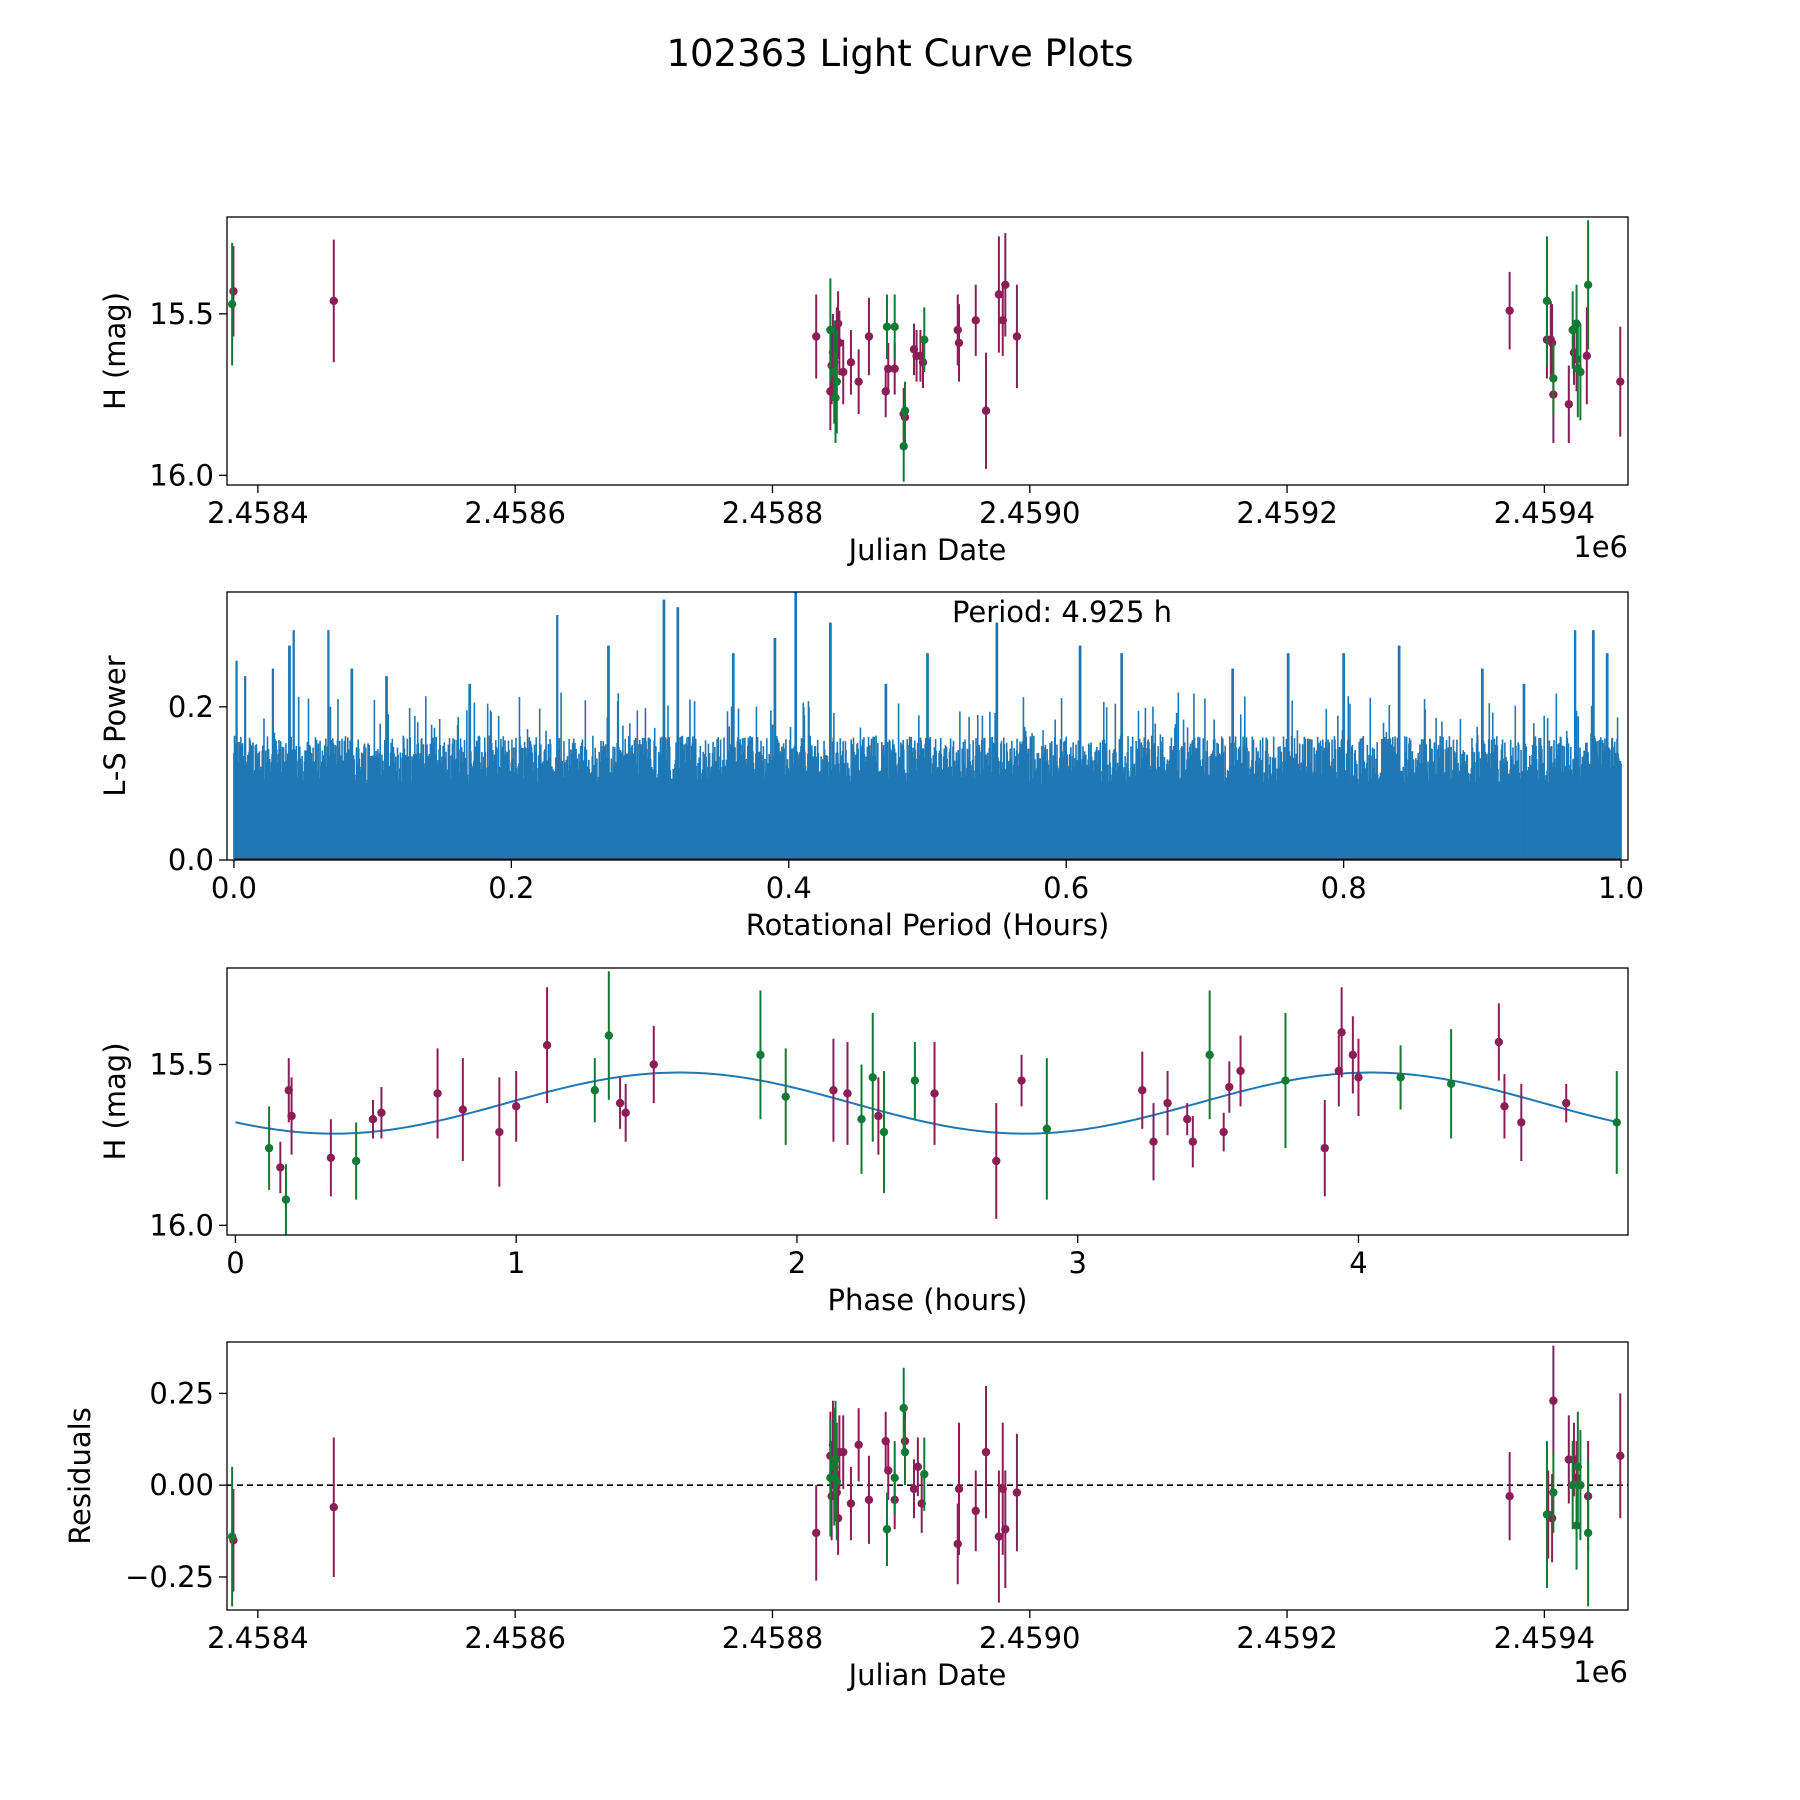  What do you see at coordinates (234, 888) in the screenshot?
I see `x-tick-label: 0.0` at bounding box center [234, 888].